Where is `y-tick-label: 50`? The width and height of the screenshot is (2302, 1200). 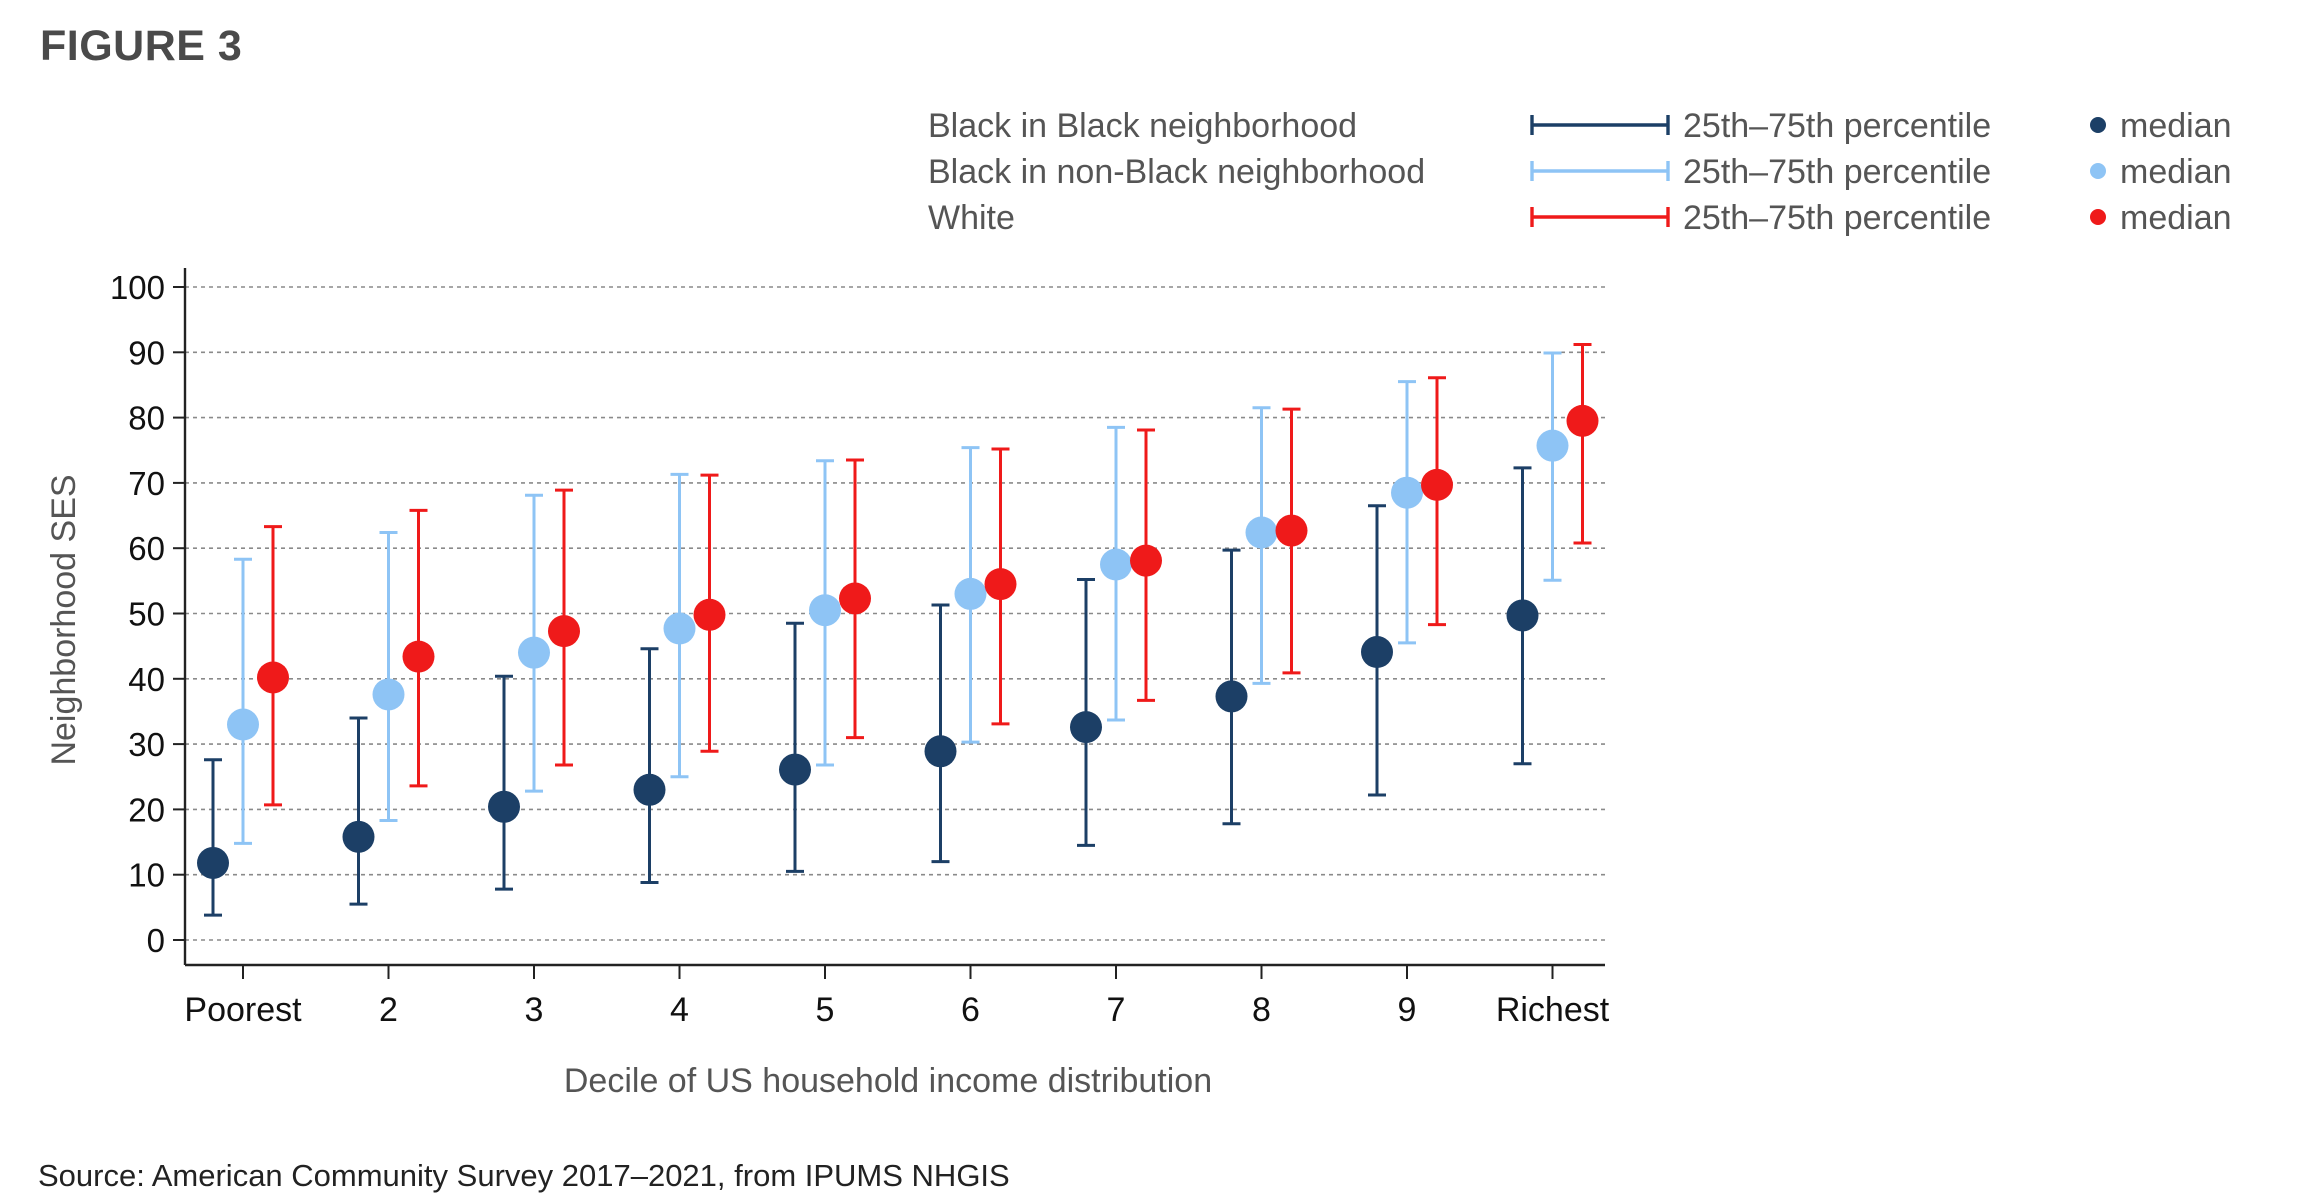
y-tick-label: 50 is located at coordinates (146, 614).